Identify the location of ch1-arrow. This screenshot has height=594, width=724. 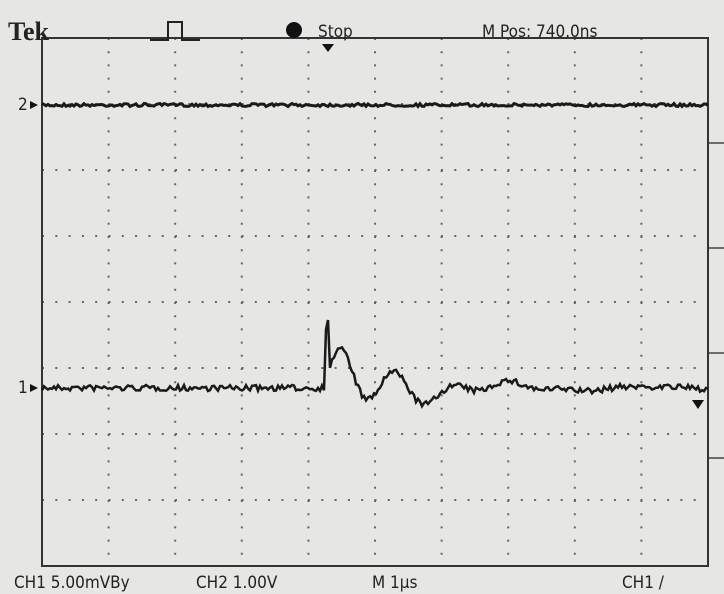
(34, 388).